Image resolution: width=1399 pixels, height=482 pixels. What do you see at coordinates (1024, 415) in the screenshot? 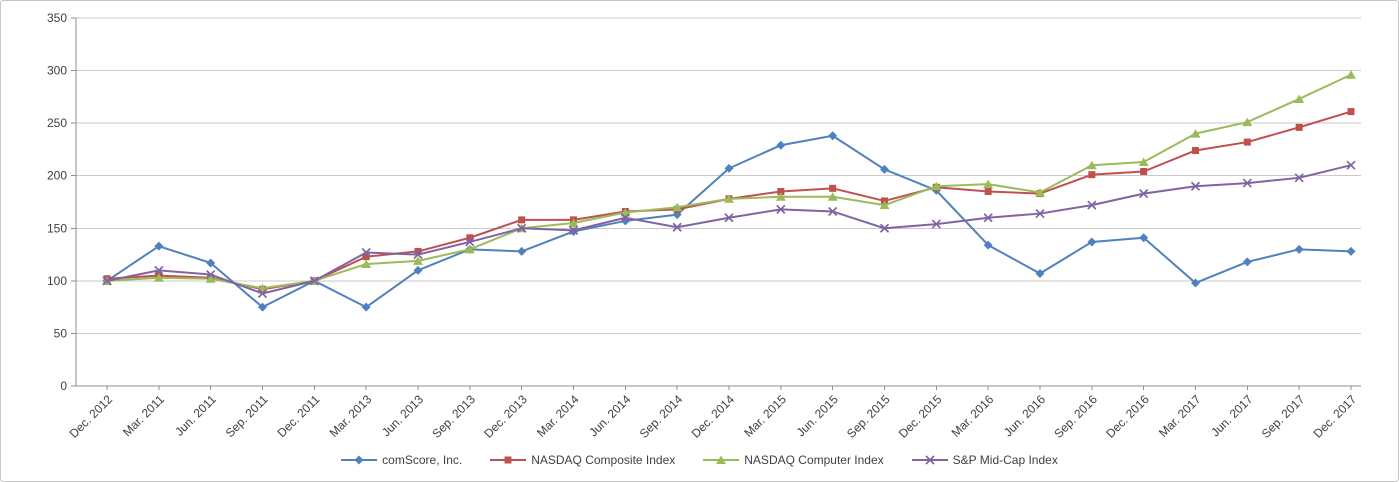
I see `x-axis-label: Jun. 2016` at bounding box center [1024, 415].